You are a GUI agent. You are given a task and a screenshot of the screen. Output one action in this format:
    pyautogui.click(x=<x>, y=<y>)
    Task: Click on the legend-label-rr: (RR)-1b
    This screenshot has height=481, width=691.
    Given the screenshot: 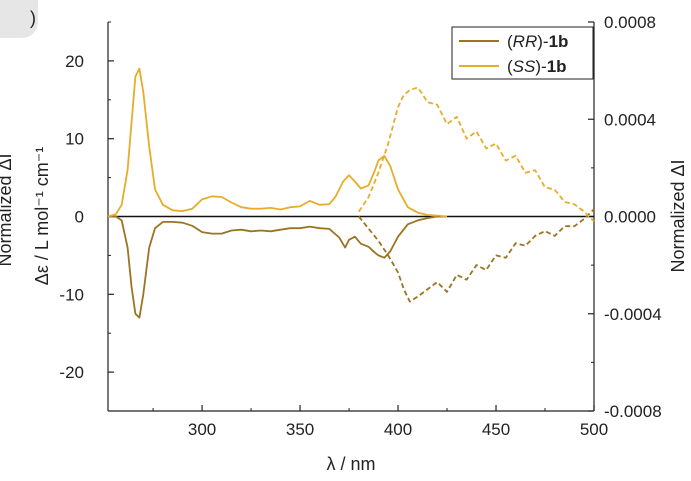 What is the action you would take?
    pyautogui.click(x=537, y=41)
    